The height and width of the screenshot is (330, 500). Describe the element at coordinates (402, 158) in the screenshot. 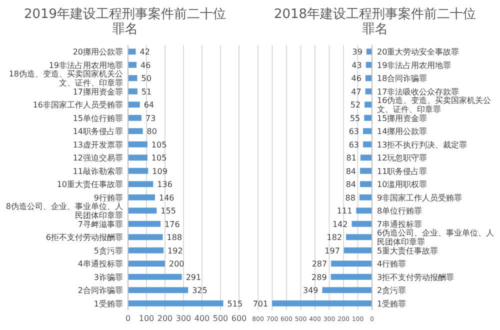

I see `y-tick-label: 12玩忽职守罪` at that location.